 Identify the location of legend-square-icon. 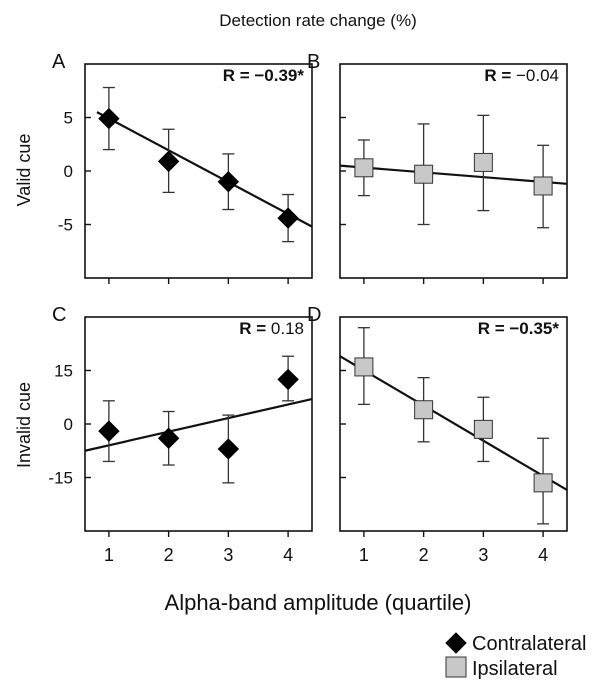
(456, 667).